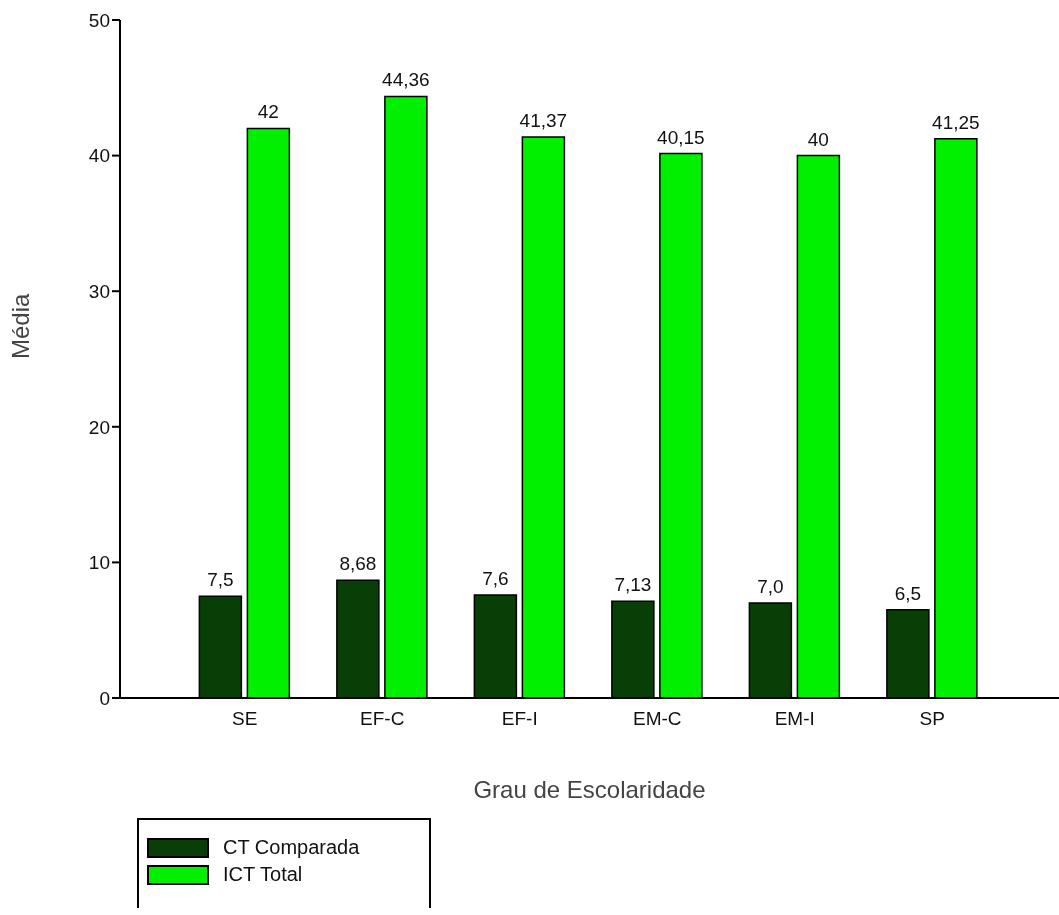 The image size is (1059, 915). What do you see at coordinates (956, 122) in the screenshot?
I see `data-label: 41,25` at bounding box center [956, 122].